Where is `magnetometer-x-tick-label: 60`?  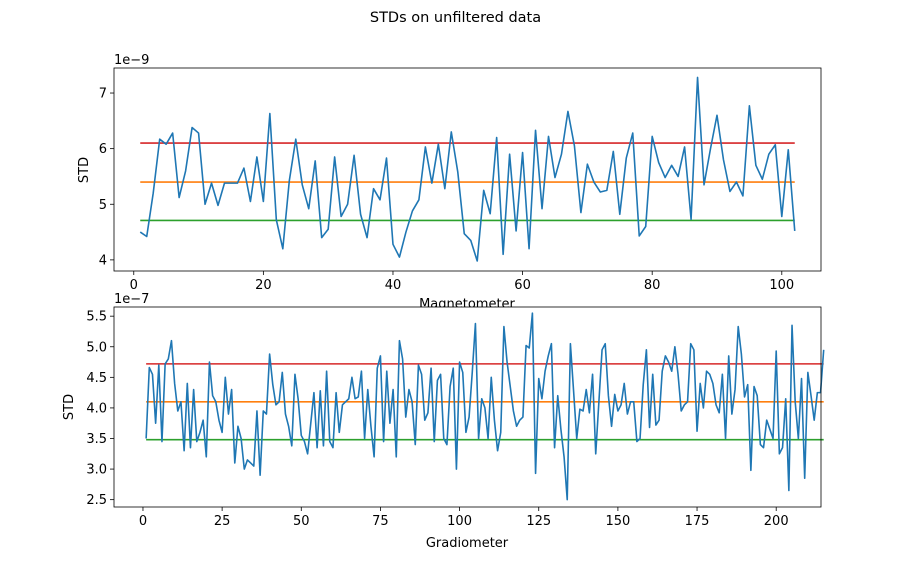 magnetometer-x-tick-label: 60 is located at coordinates (522, 285).